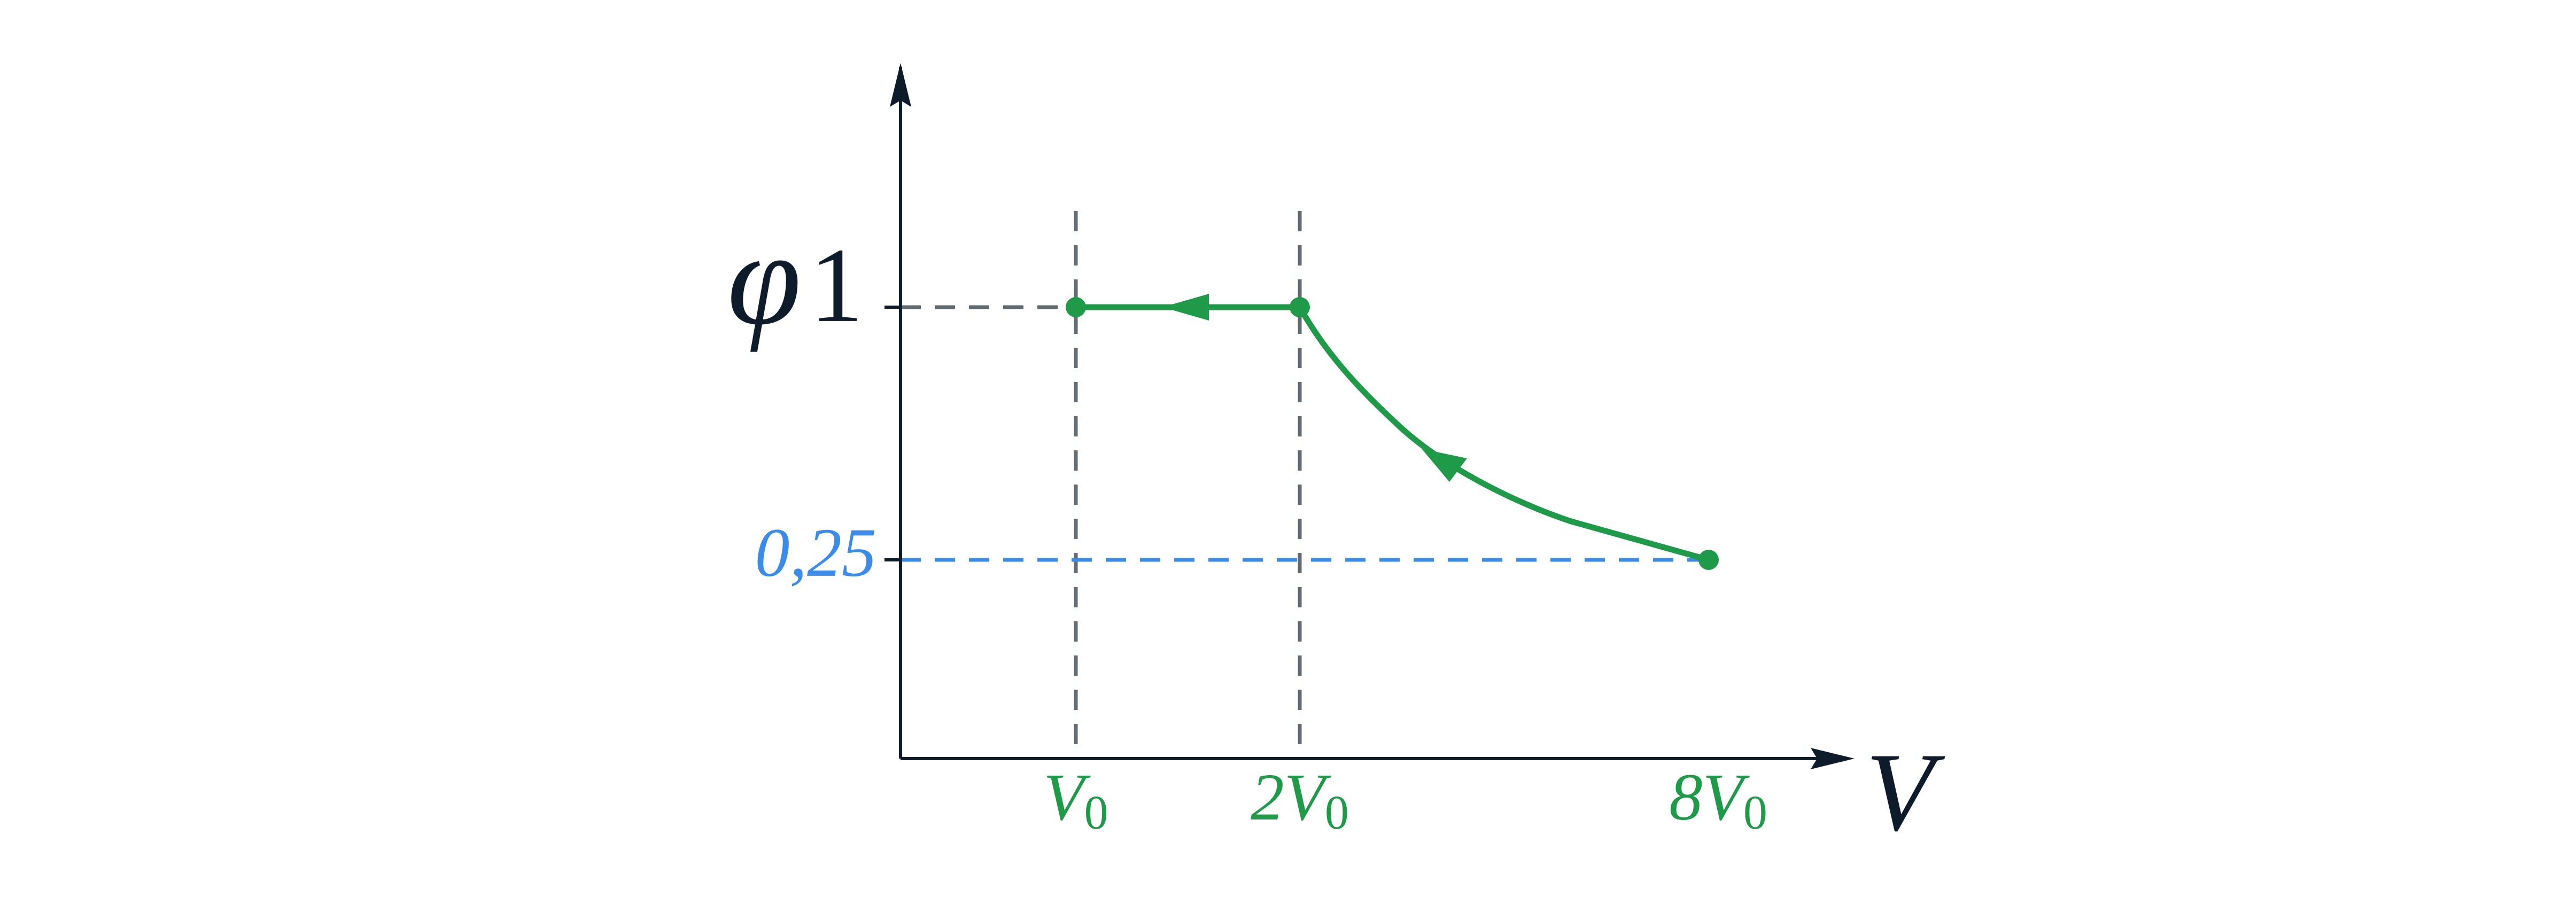  Describe the element at coordinates (1300, 307) in the screenshot. I see `point-b` at that location.